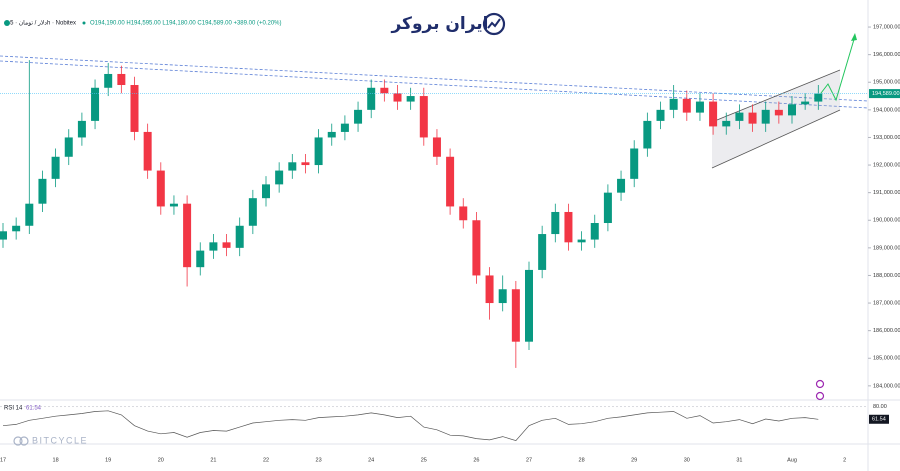 The height and width of the screenshot is (471, 900). What do you see at coordinates (886, 110) in the screenshot?
I see `y-tick-label: 194,000.00` at bounding box center [886, 110].